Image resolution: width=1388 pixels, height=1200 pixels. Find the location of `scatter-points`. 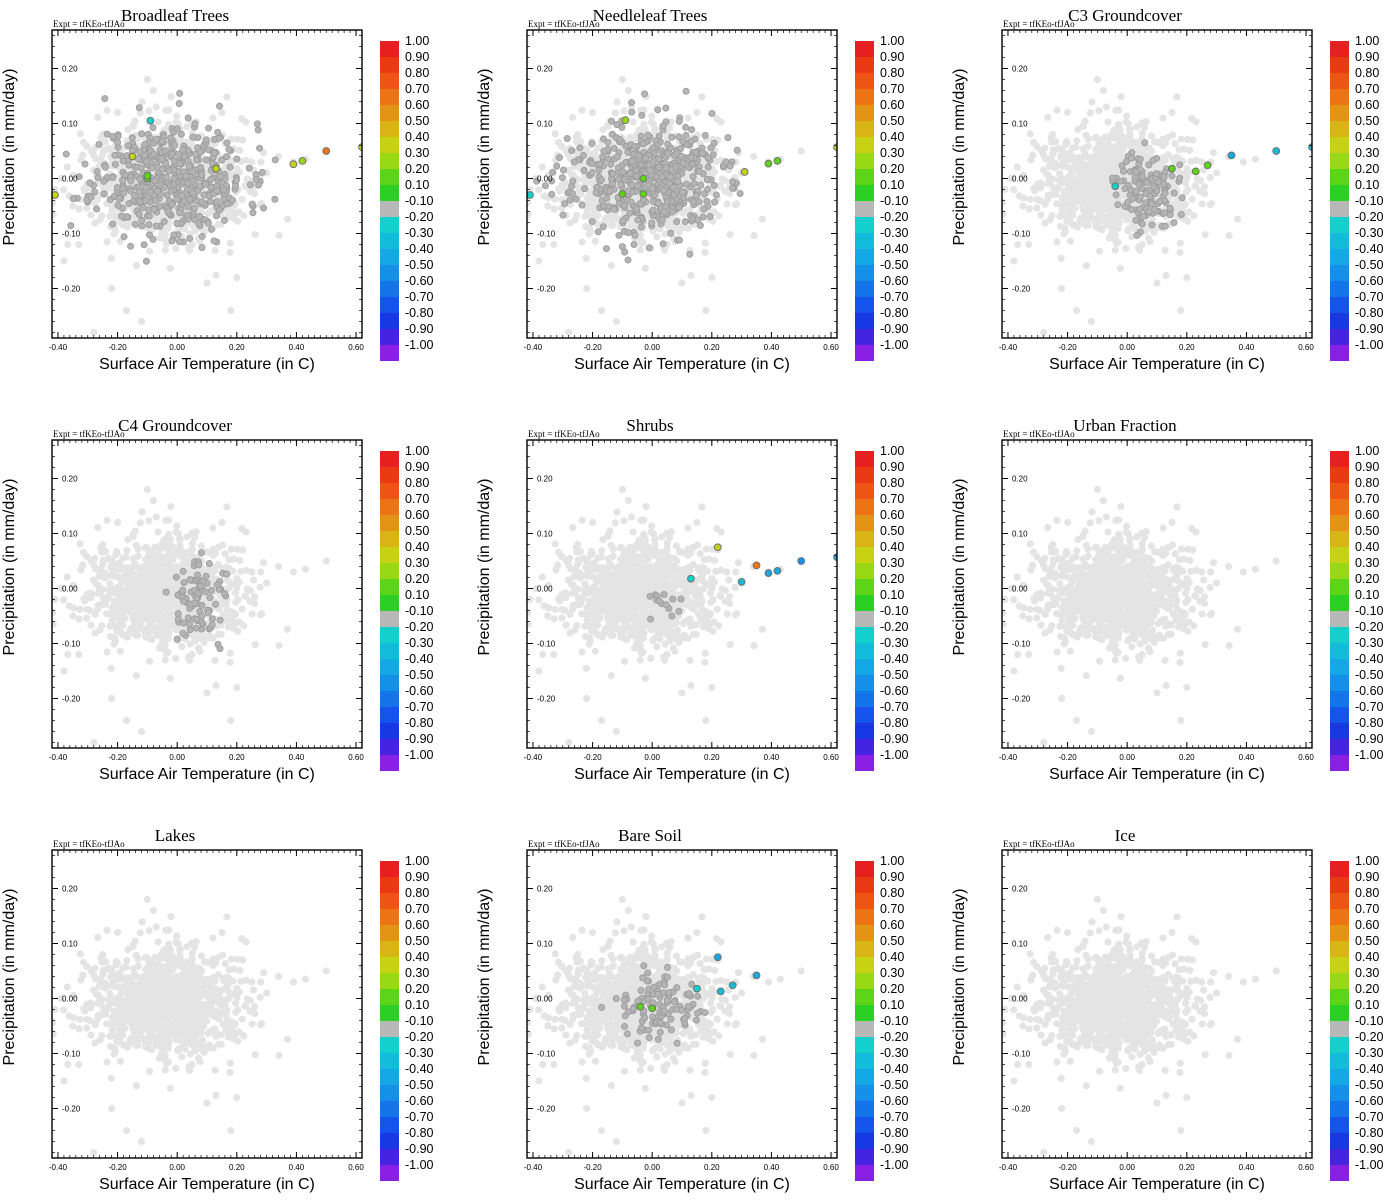

scatter-points is located at coordinates (207, 206).